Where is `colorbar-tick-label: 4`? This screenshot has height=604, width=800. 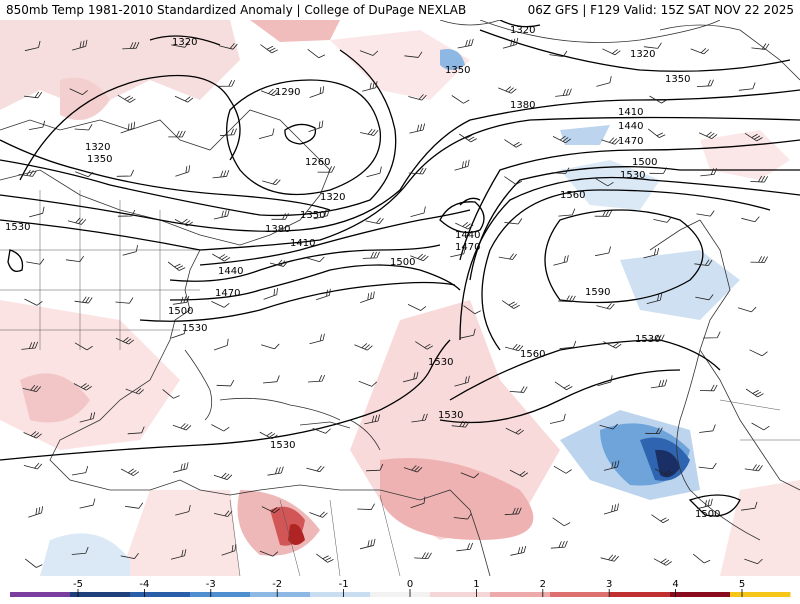
colorbar-tick-label: 4 is located at coordinates (675, 584).